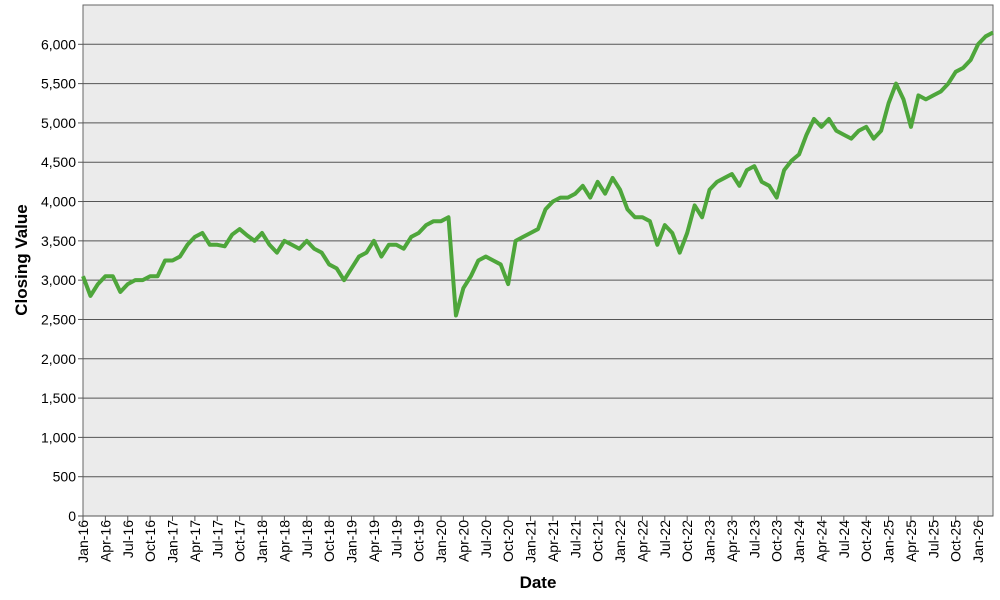 This screenshot has height=600, width=1000. What do you see at coordinates (665, 539) in the screenshot?
I see `x-tick-label: Jul-22` at bounding box center [665, 539].